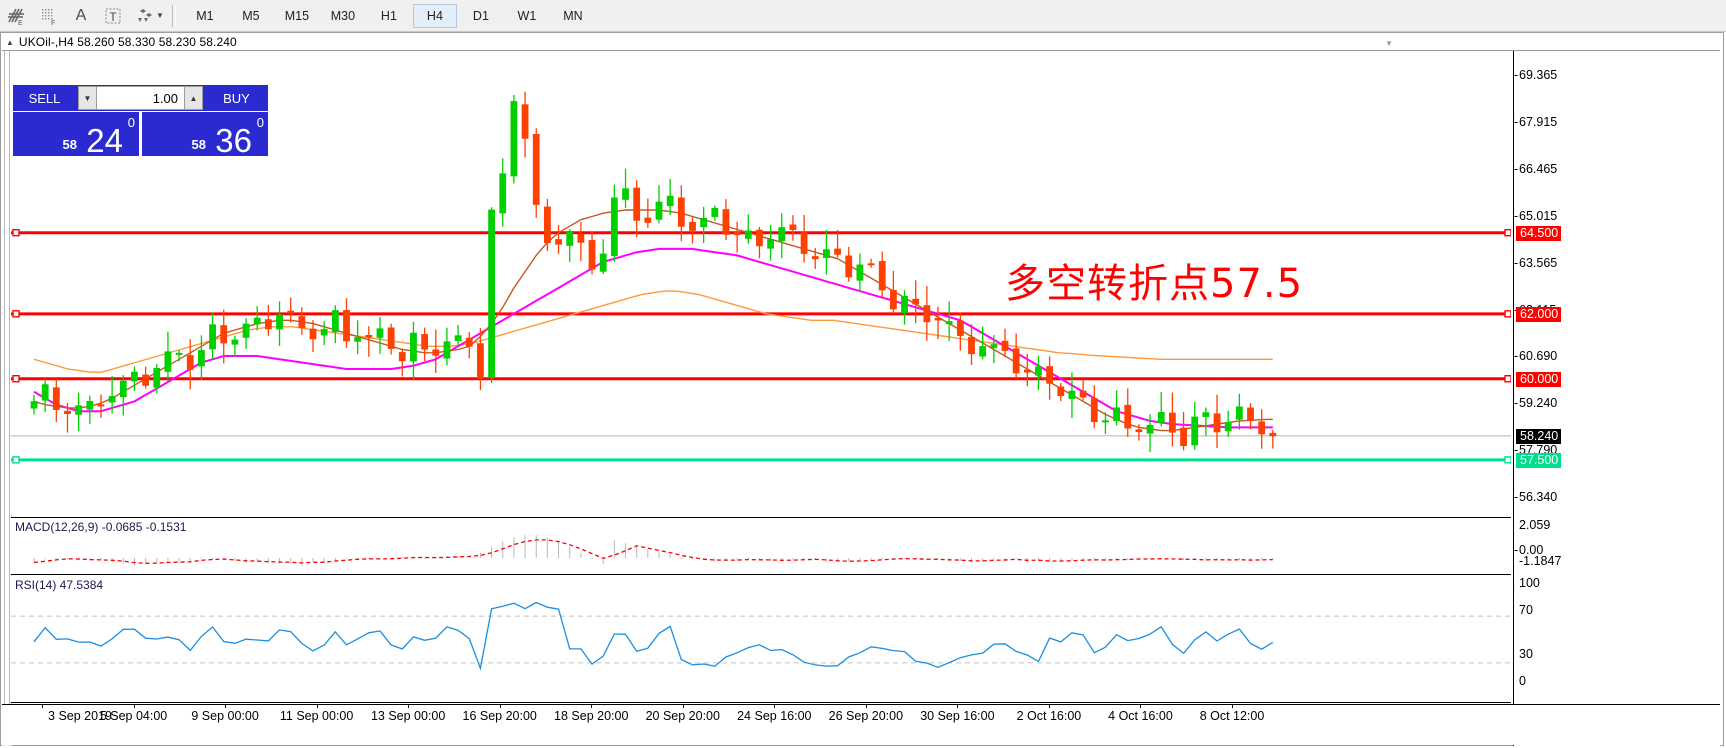  What do you see at coordinates (87, 98) in the screenshot?
I see `volume-down-button: ▼` at bounding box center [87, 98].